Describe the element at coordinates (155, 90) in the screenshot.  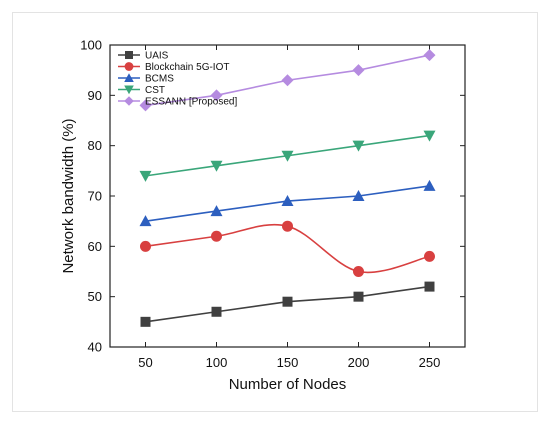
I see `legend-label: CST` at that location.